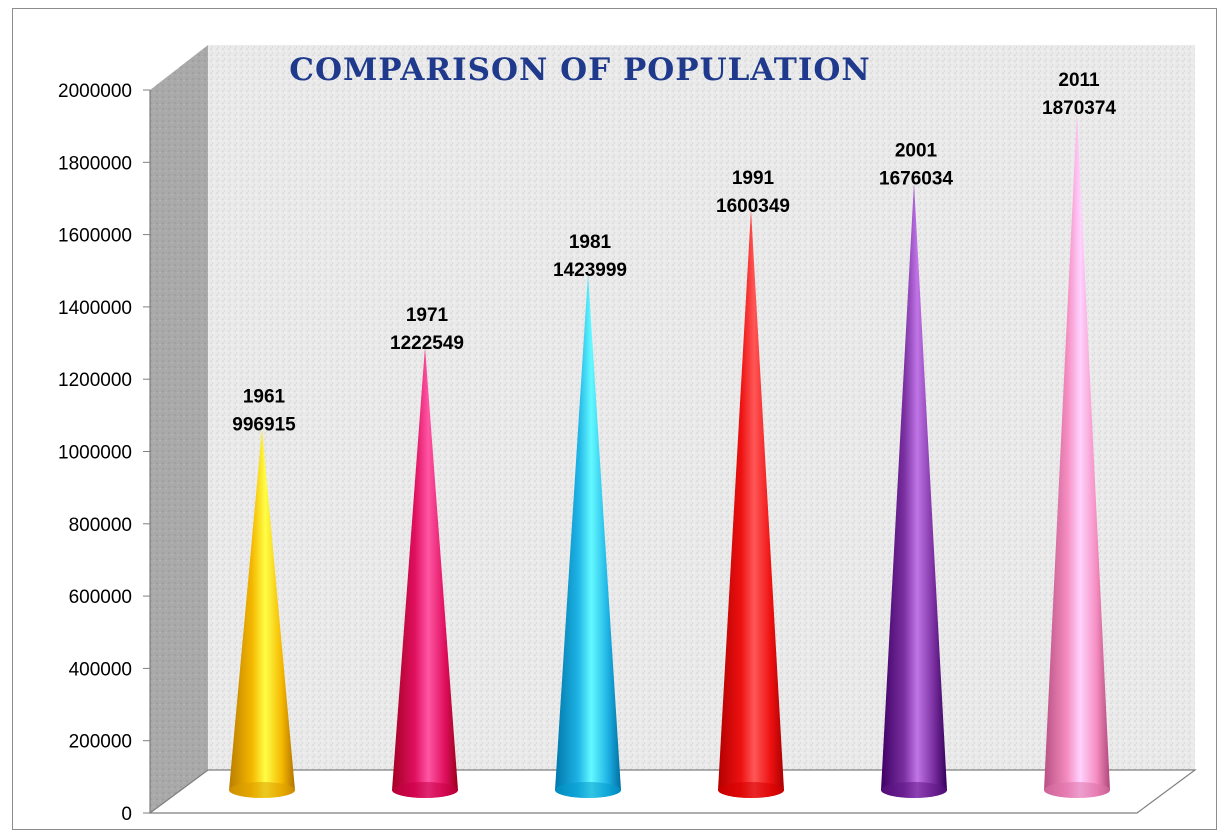 The height and width of the screenshot is (838, 1229). What do you see at coordinates (916, 178) in the screenshot?
I see `data-label-value: 1676034` at bounding box center [916, 178].